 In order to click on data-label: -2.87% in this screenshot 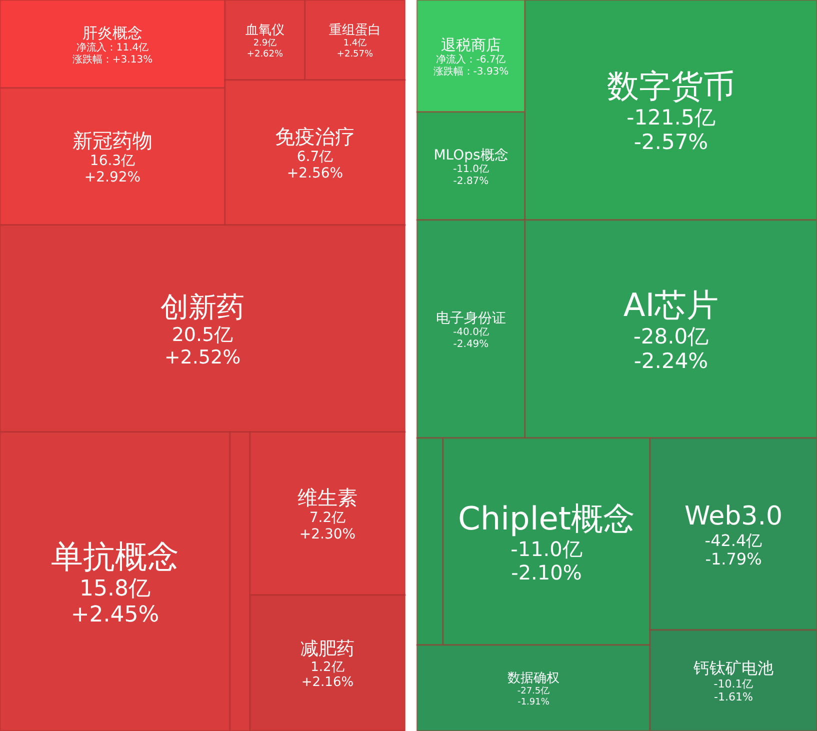, I will do `click(471, 181)`.